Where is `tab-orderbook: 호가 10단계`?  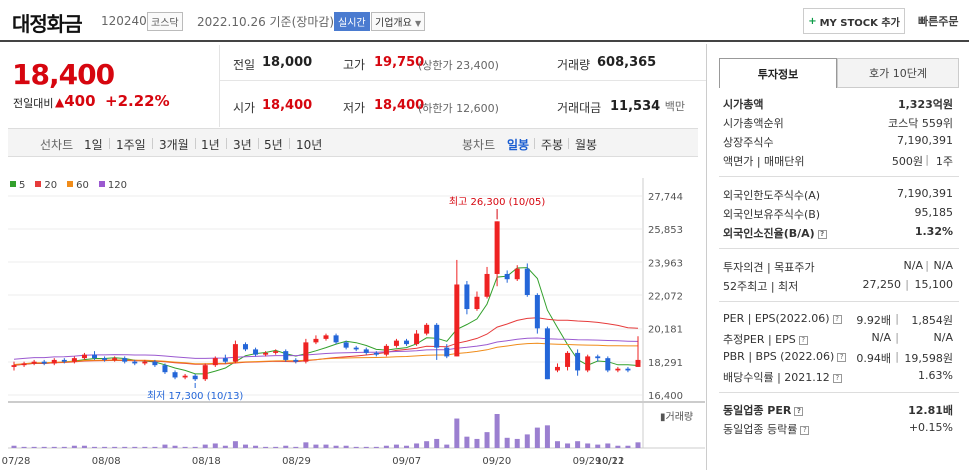 tab-orderbook: 호가 10단계 is located at coordinates (898, 73).